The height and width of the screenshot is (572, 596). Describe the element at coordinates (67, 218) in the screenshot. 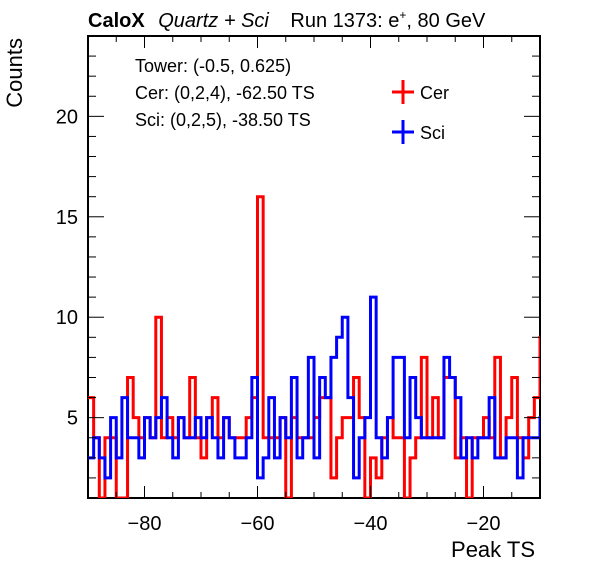

I see `y-tick-label: 15` at that location.